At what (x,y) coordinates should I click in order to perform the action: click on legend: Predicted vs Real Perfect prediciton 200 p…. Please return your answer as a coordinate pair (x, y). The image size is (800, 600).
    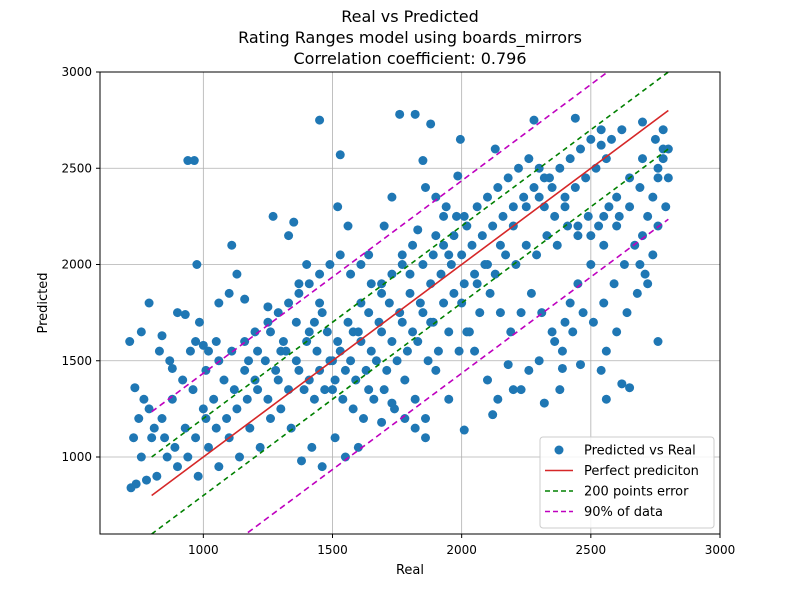
    Looking at the image, I should click on (627, 482).